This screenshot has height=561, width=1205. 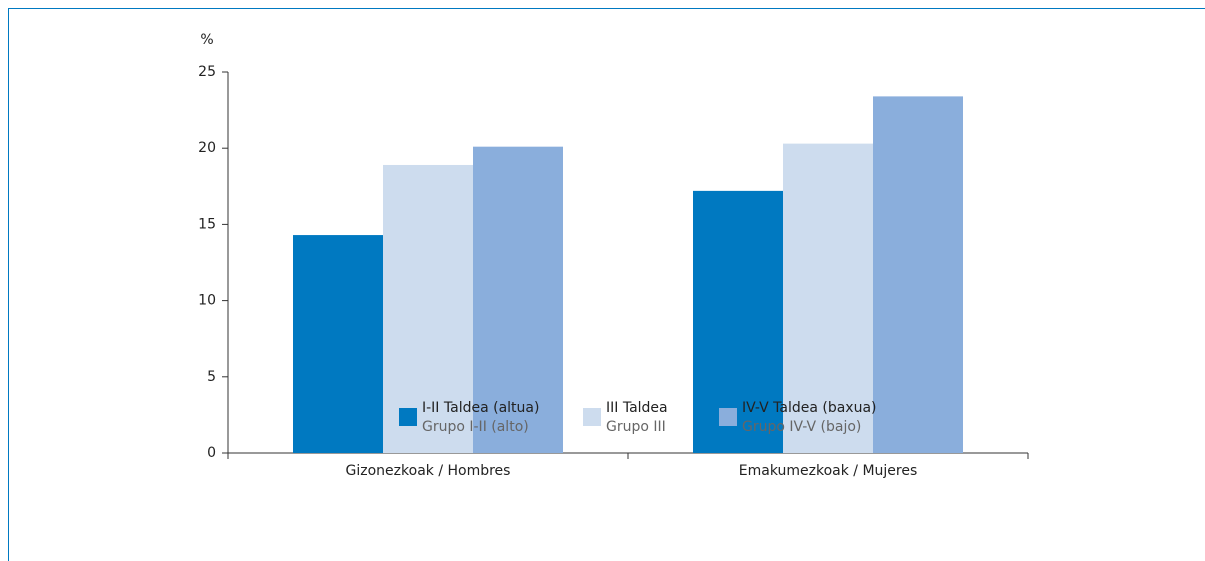 I want to click on x-tick-label: Emakumezkoak / Mujeres, so click(x=828, y=471).